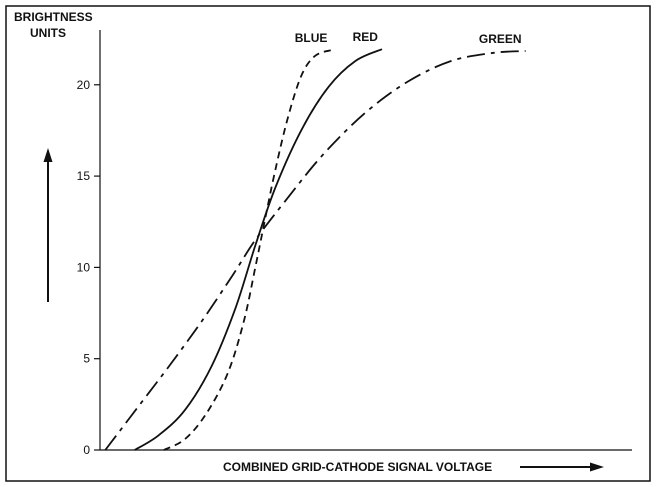 Image resolution: width=656 pixels, height=487 pixels. I want to click on y-ticks: 0 5 10 15 20, so click(88, 267).